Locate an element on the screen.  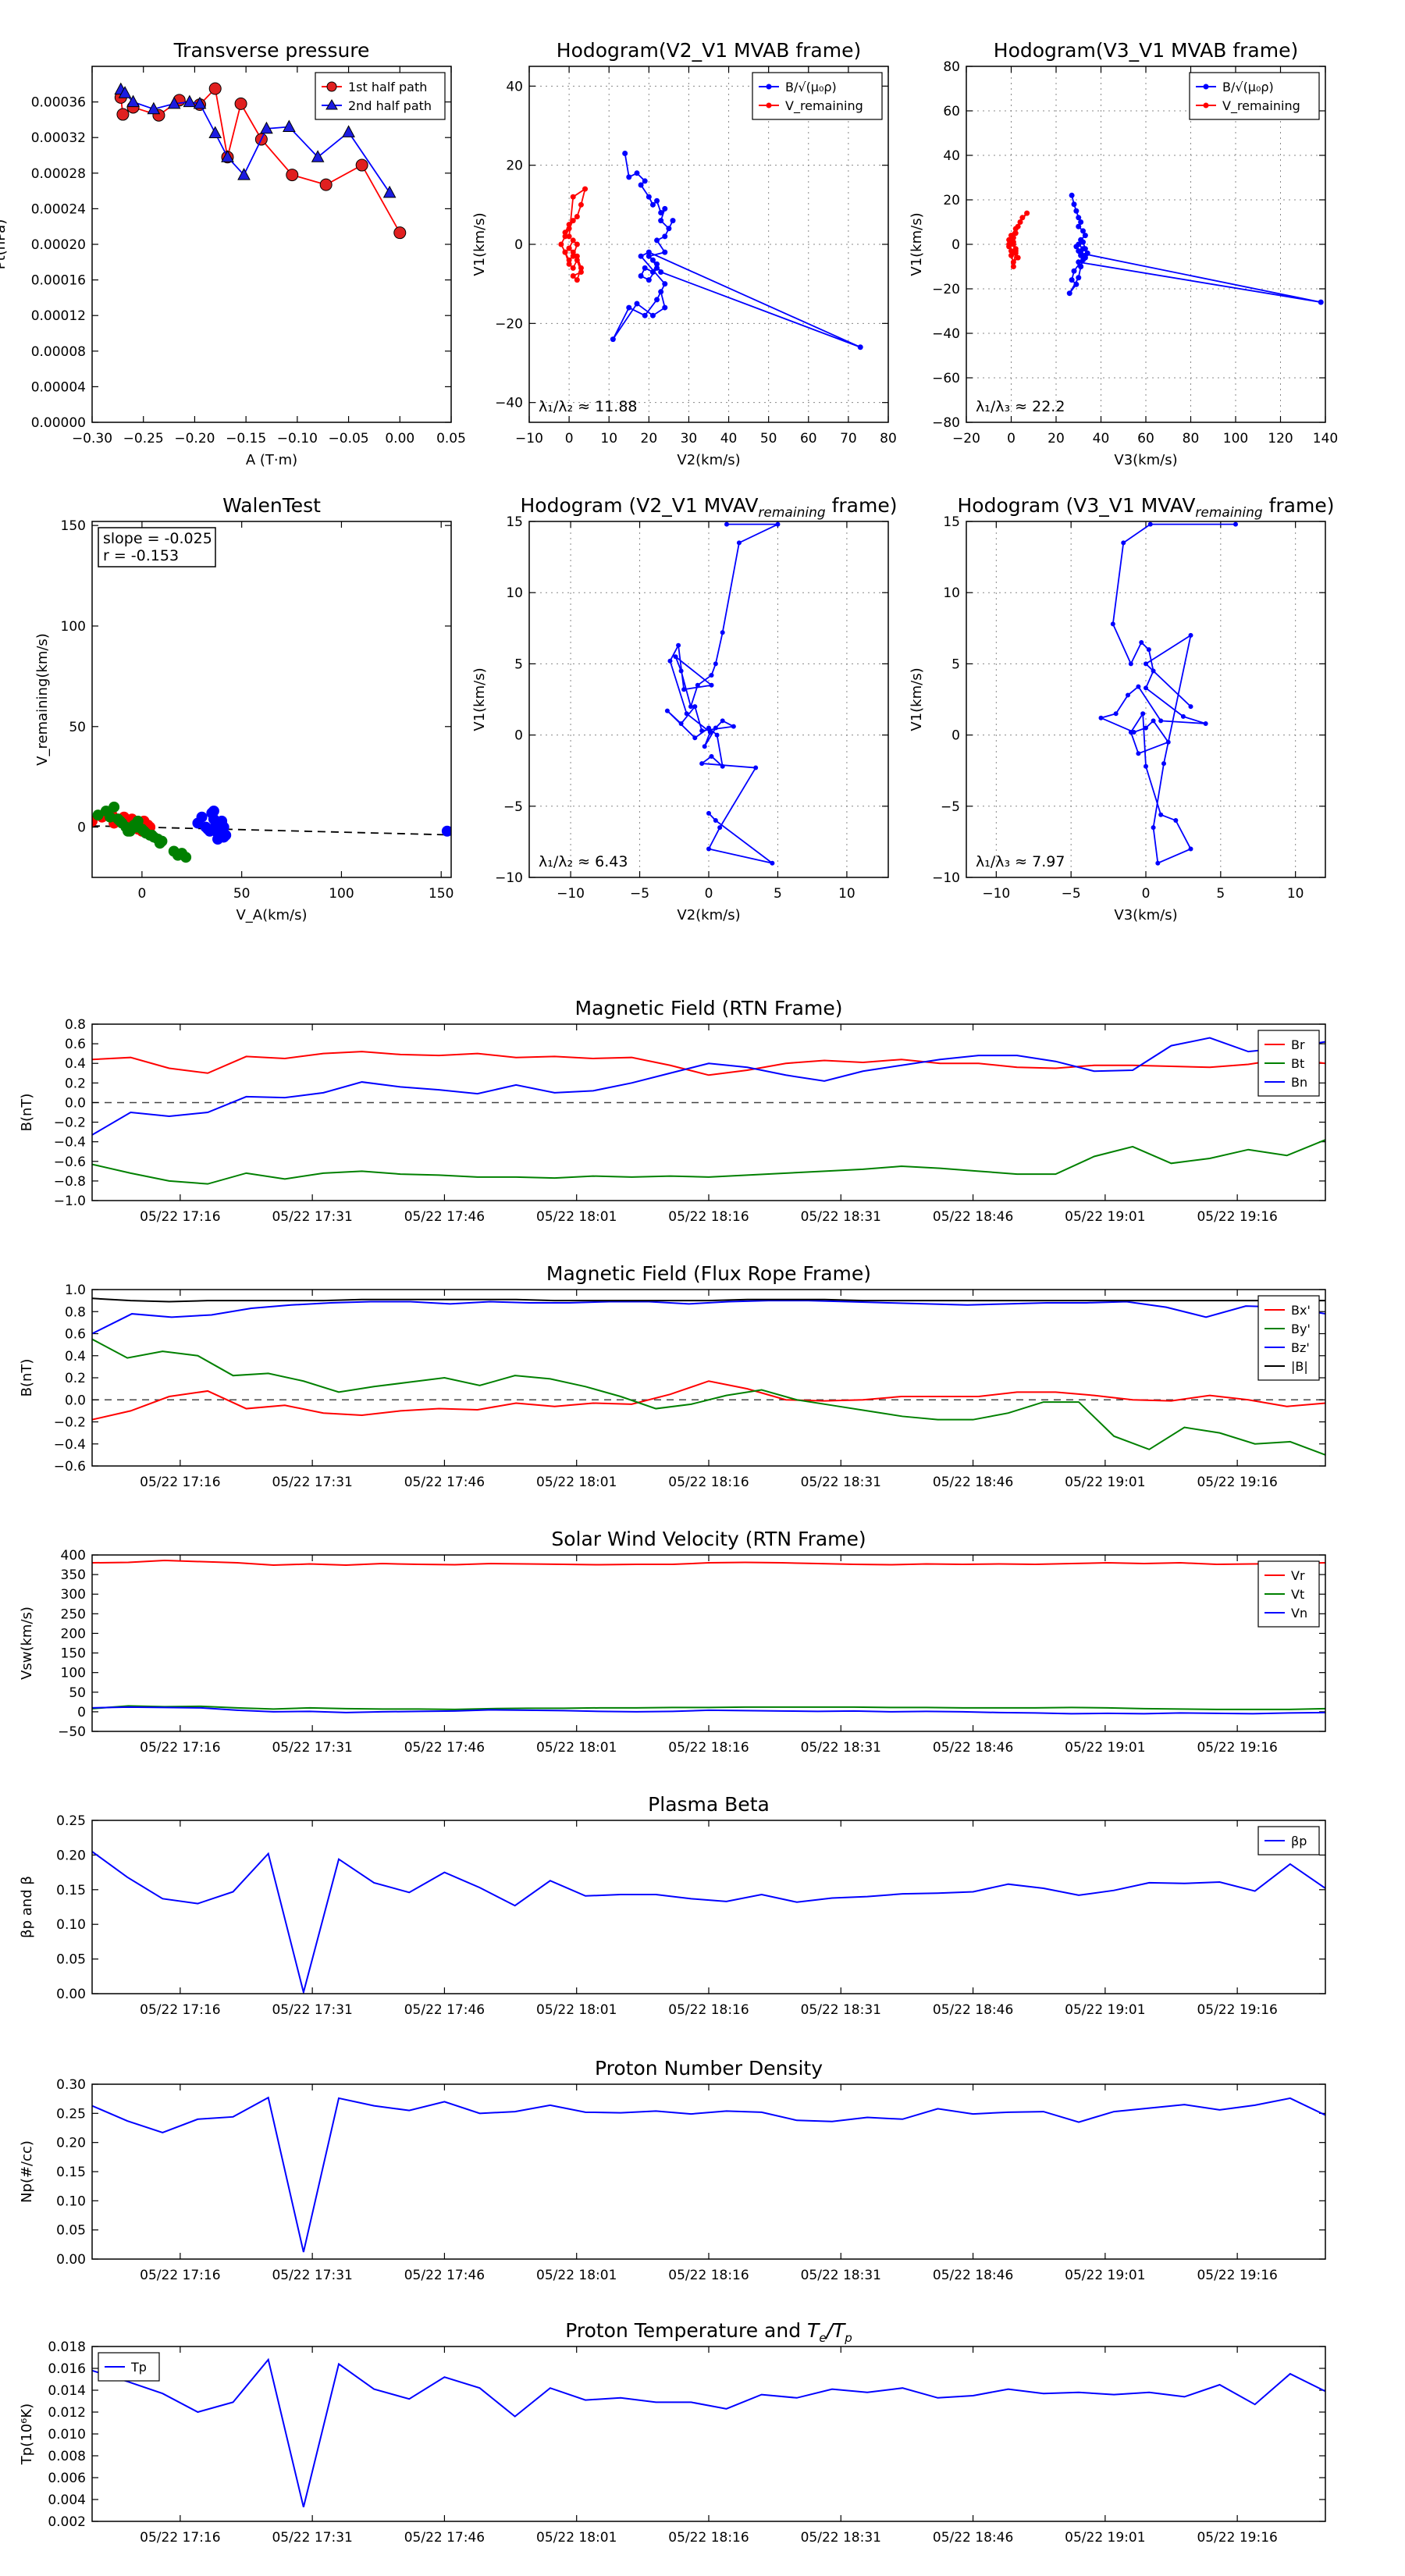
y-tick-label: 0.8 is located at coordinates (76, 1312).